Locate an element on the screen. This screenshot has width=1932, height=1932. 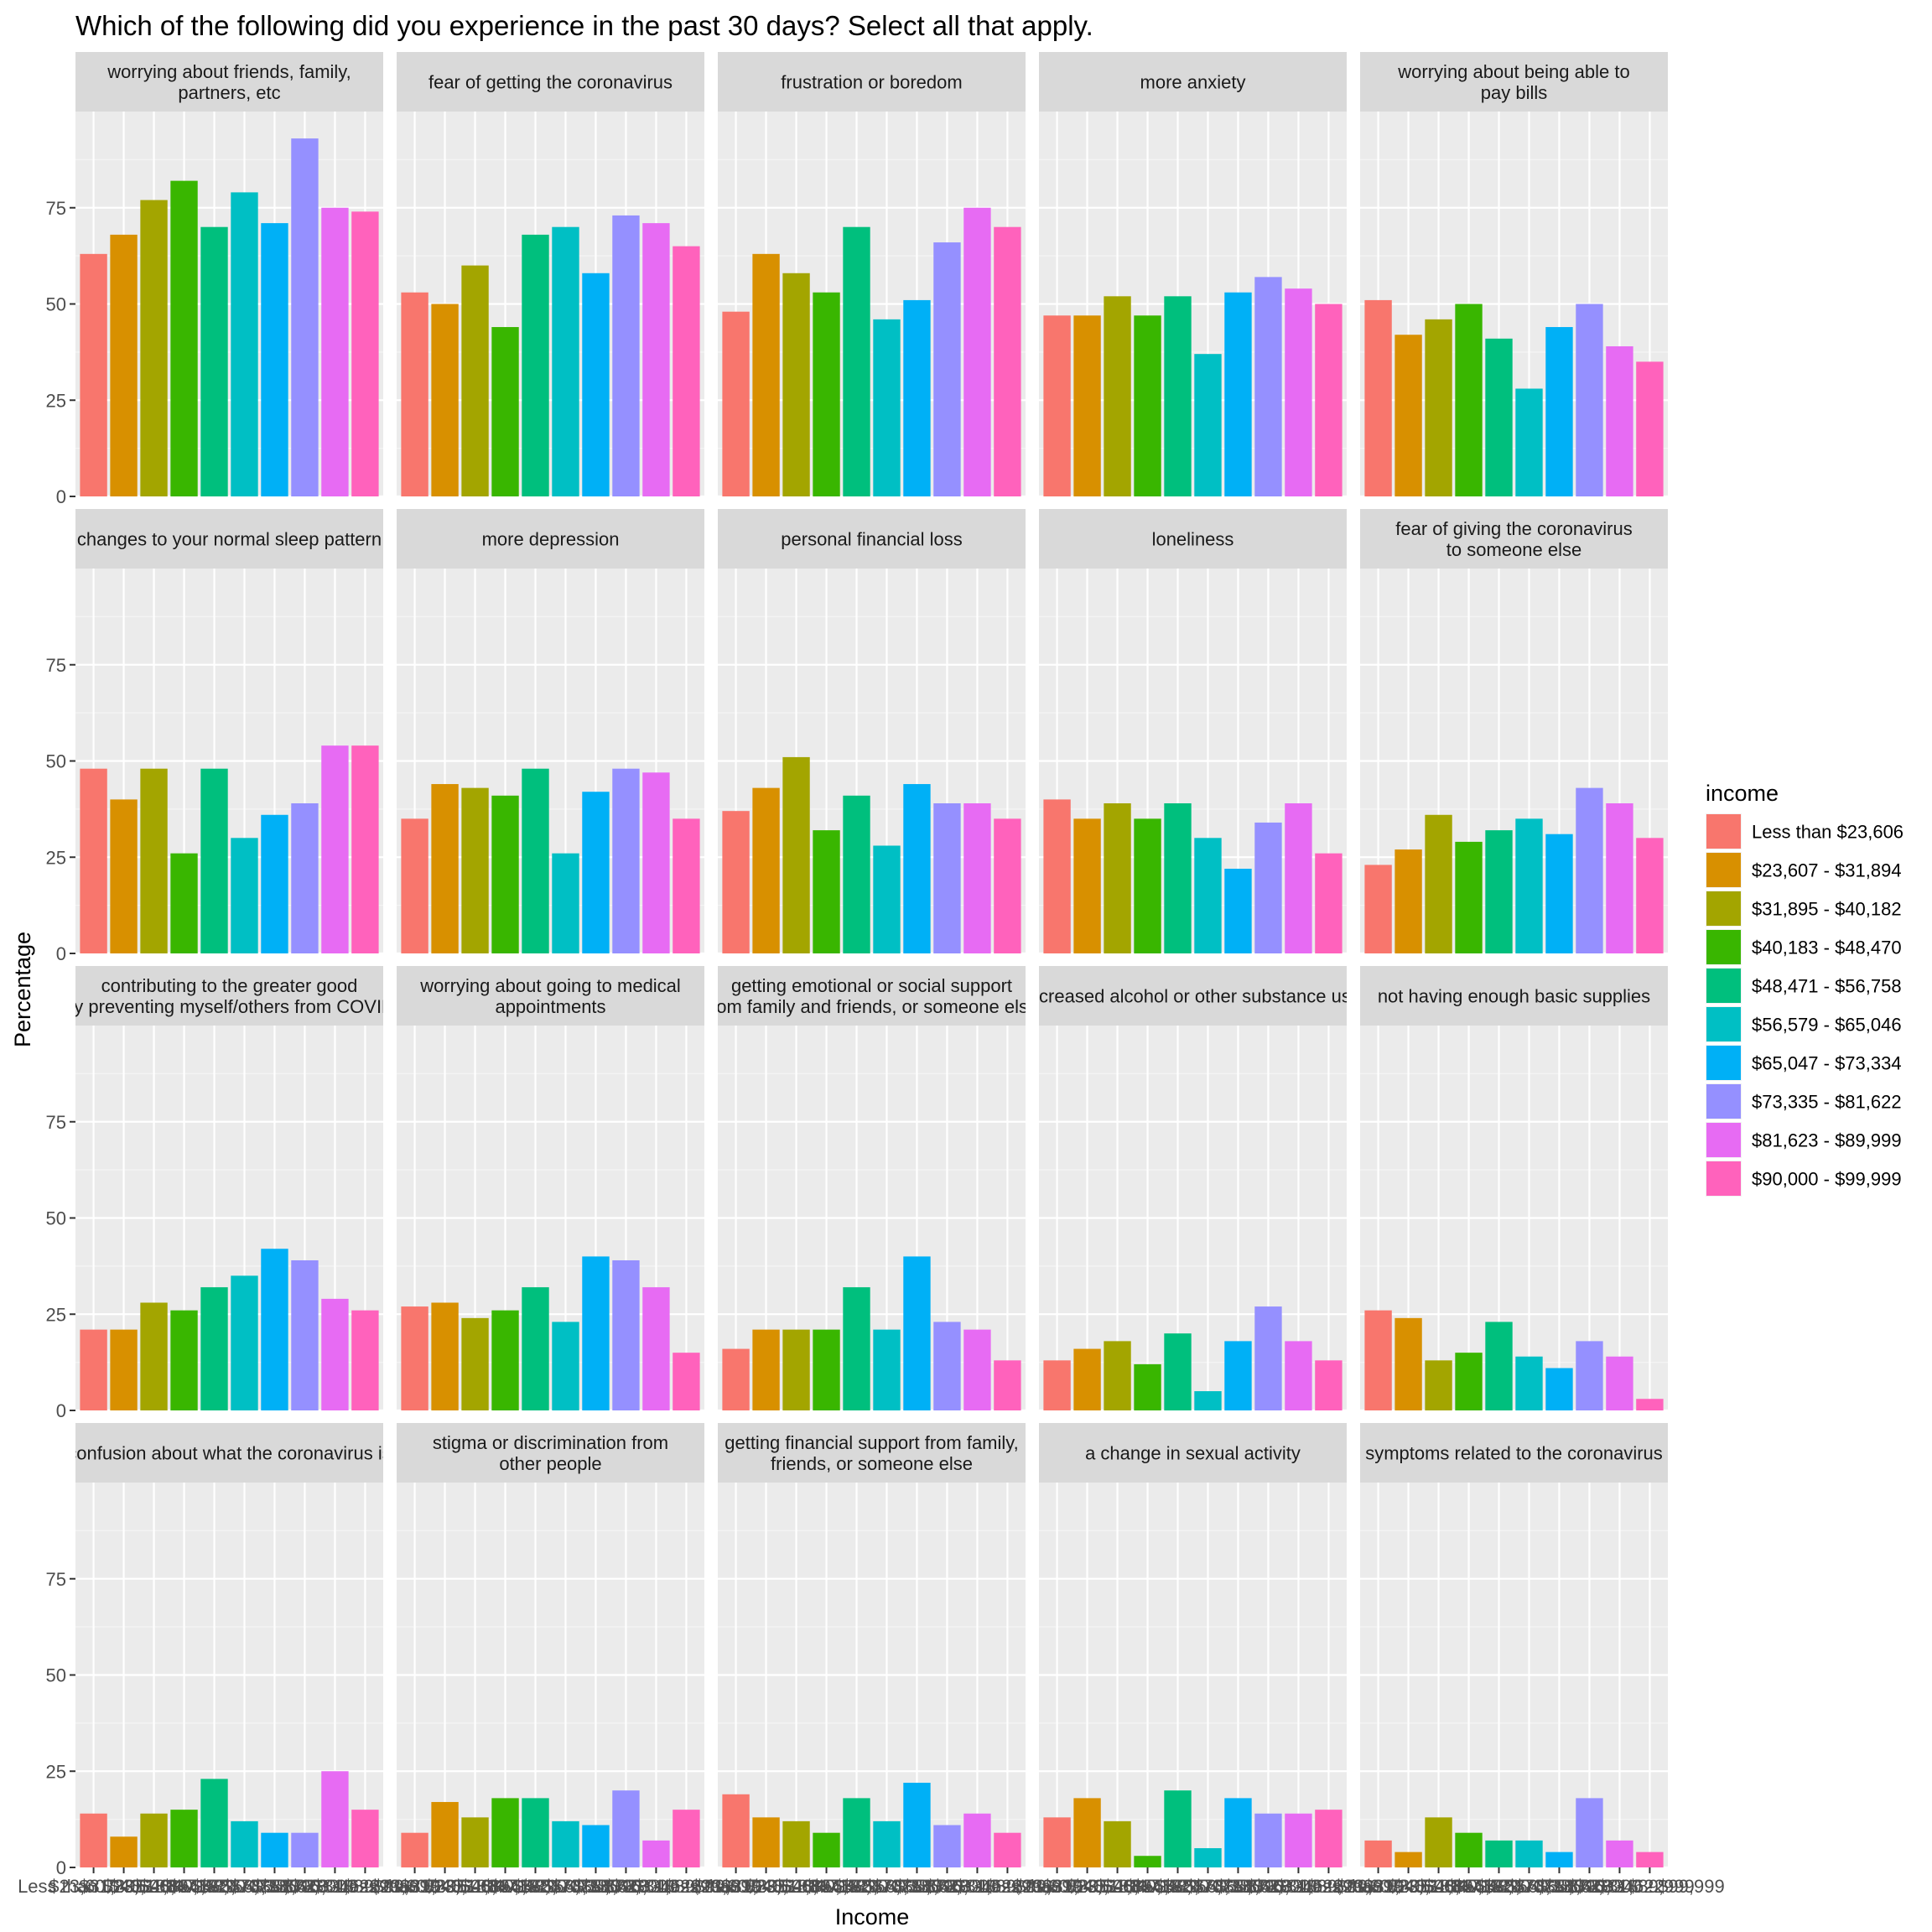
facet-label: symptoms related to the coronavirus is located at coordinates (1514, 1453).